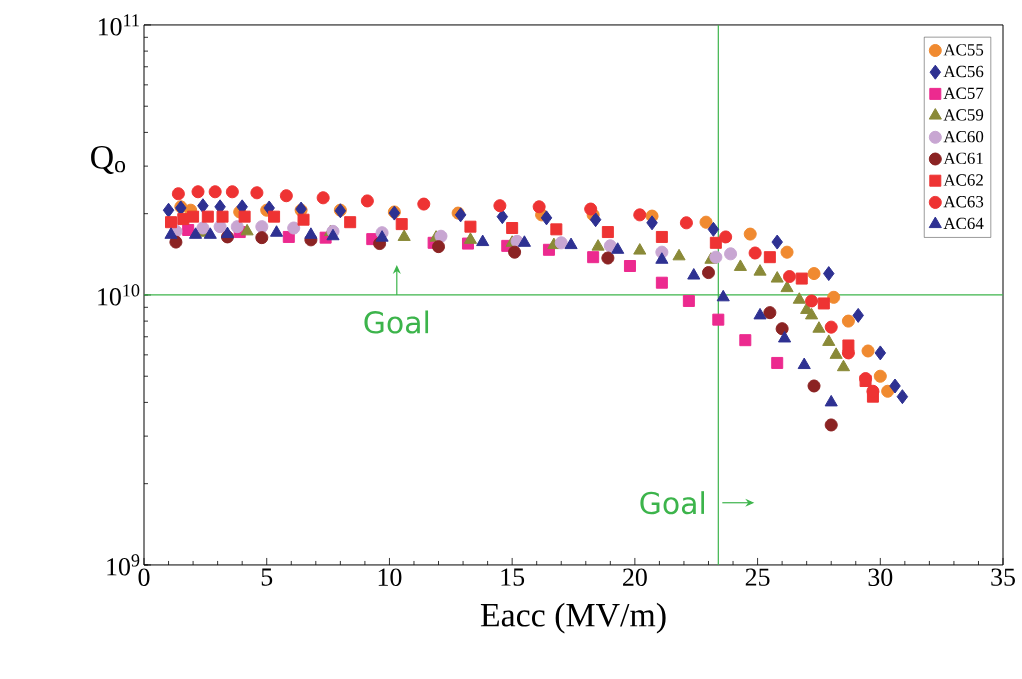 Image resolution: width=1022 pixels, height=679 pixels. I want to click on legend-label: AC60, so click(963, 136).